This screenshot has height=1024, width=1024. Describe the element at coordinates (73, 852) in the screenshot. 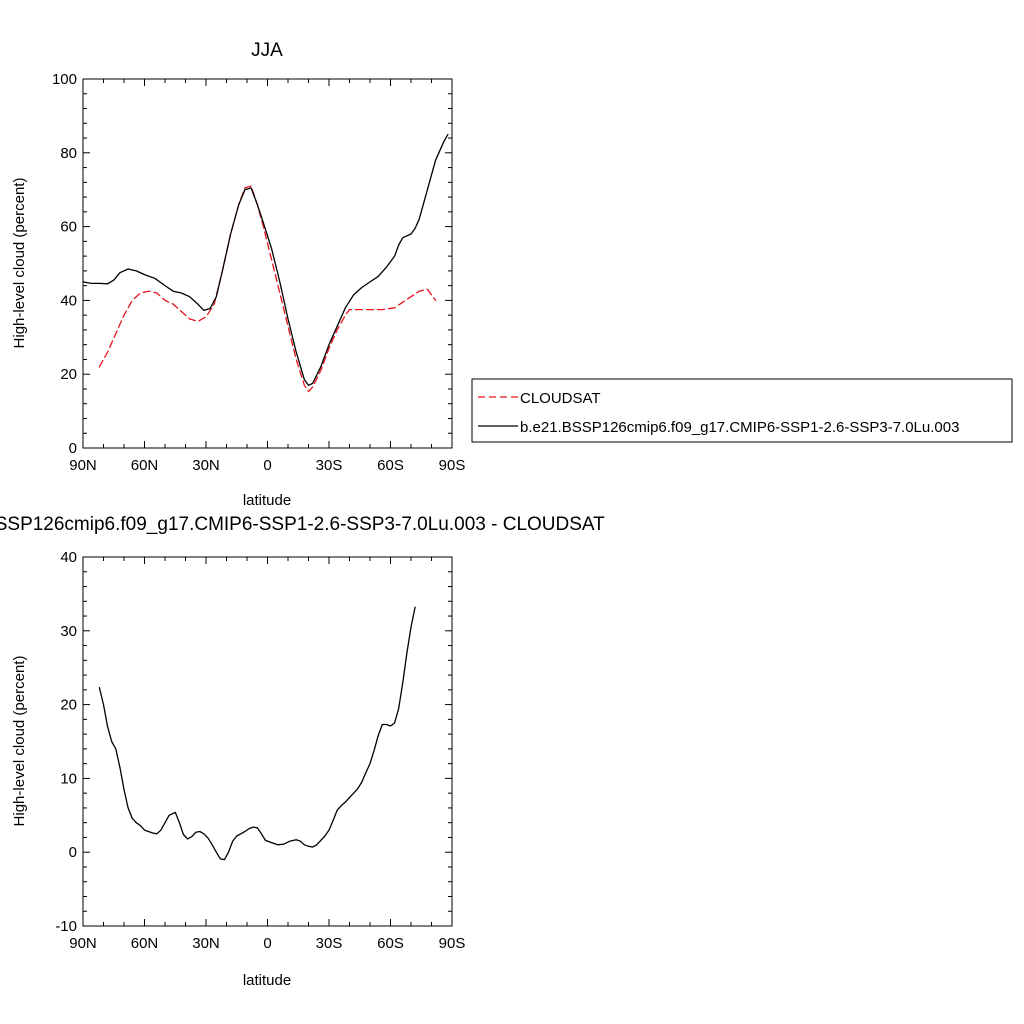

I see `bottom-y-tick-label: 0` at that location.